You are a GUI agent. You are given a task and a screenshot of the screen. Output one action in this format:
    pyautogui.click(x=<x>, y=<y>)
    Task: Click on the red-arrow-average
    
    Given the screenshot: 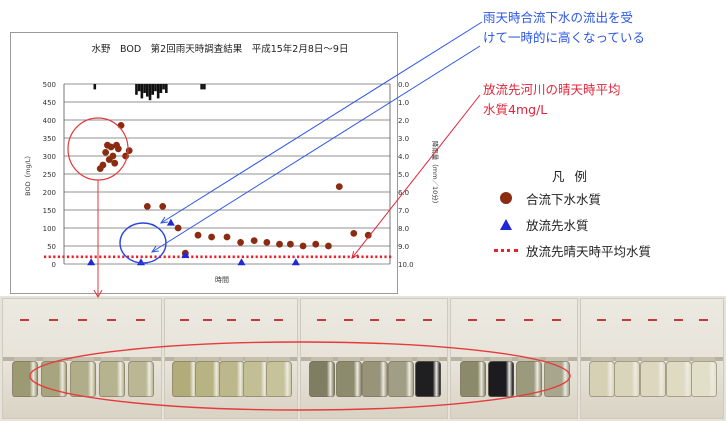 What is the action you would take?
    pyautogui.click(x=416, y=176)
    